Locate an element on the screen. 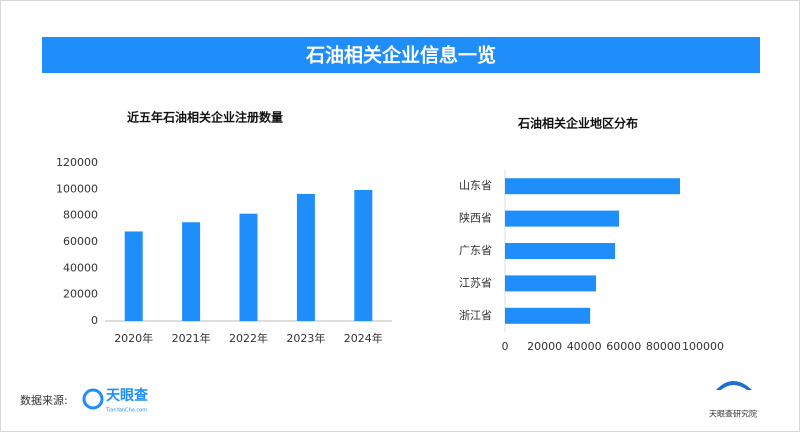  x-tick-label: 20000 is located at coordinates (544, 346).